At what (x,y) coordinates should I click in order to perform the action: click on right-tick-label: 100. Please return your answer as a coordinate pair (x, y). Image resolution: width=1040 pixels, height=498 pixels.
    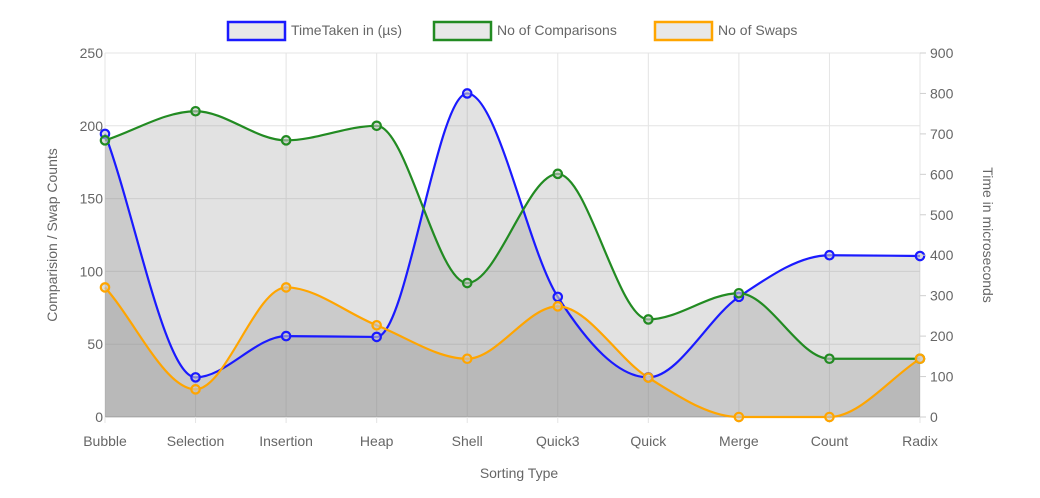
    Looking at the image, I should click on (942, 377).